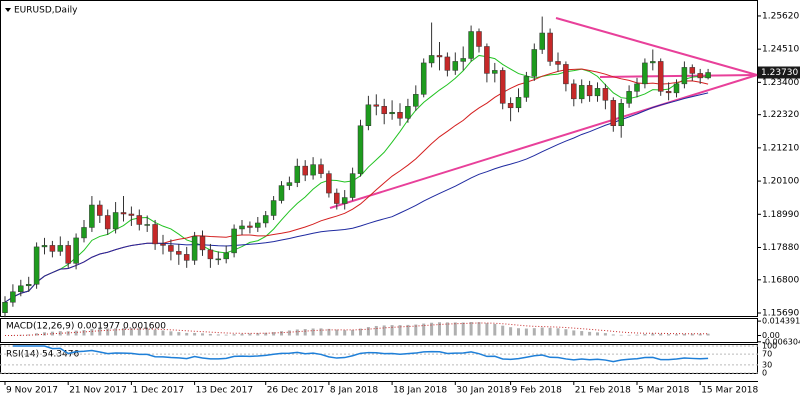  Describe the element at coordinates (8, 10) in the screenshot. I see `menu-arrow` at that location.